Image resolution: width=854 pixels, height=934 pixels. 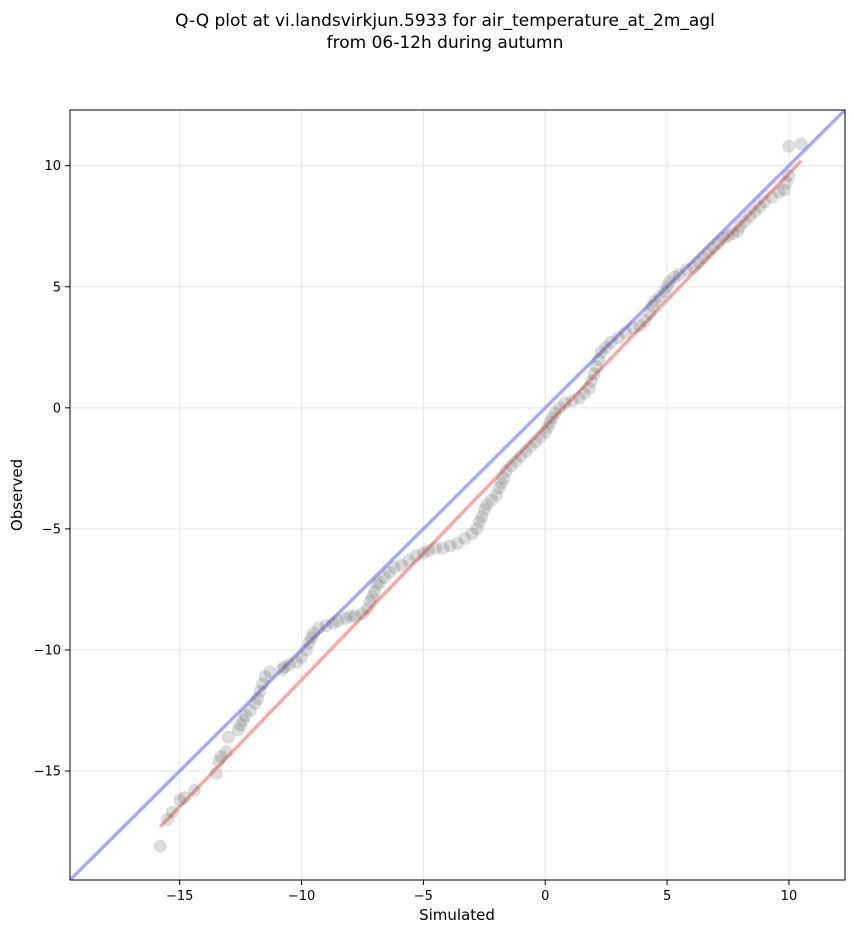 I want to click on x-tick-label: −15, so click(x=179, y=896).